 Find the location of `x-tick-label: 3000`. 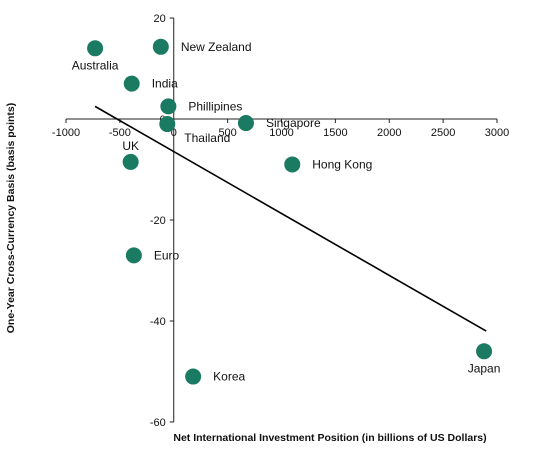

x-tick-label: 3000 is located at coordinates (497, 133).